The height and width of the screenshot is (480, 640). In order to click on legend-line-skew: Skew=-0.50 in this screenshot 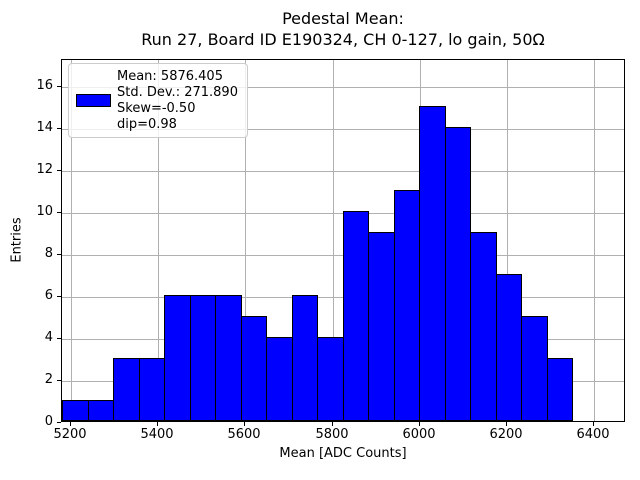, I will do `click(156, 108)`.